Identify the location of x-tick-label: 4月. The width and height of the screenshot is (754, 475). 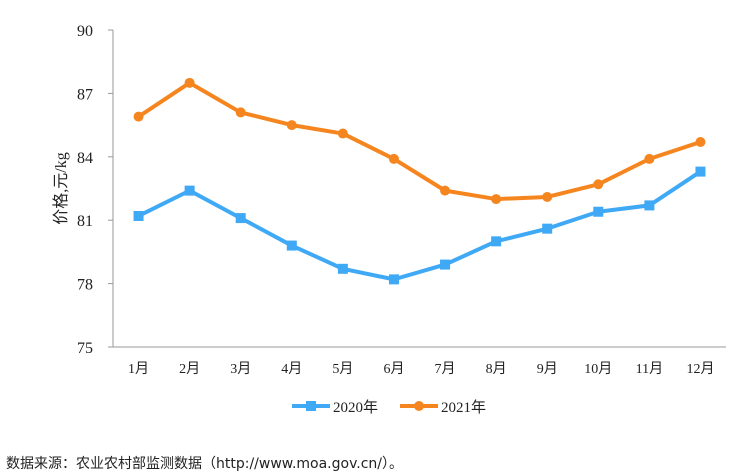
(291, 369).